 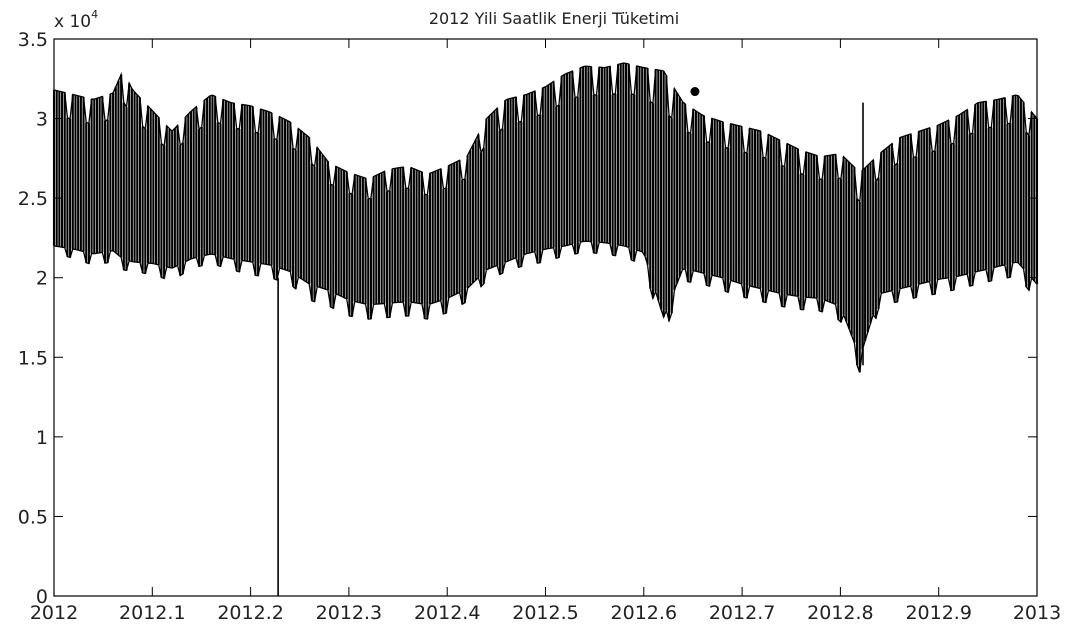 What do you see at coordinates (42, 279) in the screenshot?
I see `y-tick-label: 2` at bounding box center [42, 279].